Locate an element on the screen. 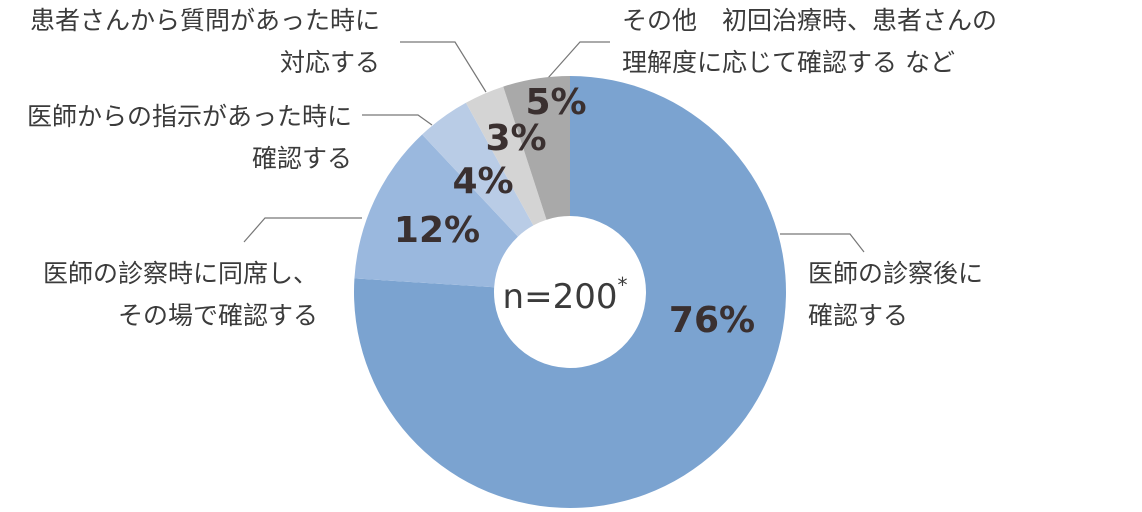 Image resolution: width=1142 pixels, height=512 pixels. value-label: 12% is located at coordinates (437, 230).